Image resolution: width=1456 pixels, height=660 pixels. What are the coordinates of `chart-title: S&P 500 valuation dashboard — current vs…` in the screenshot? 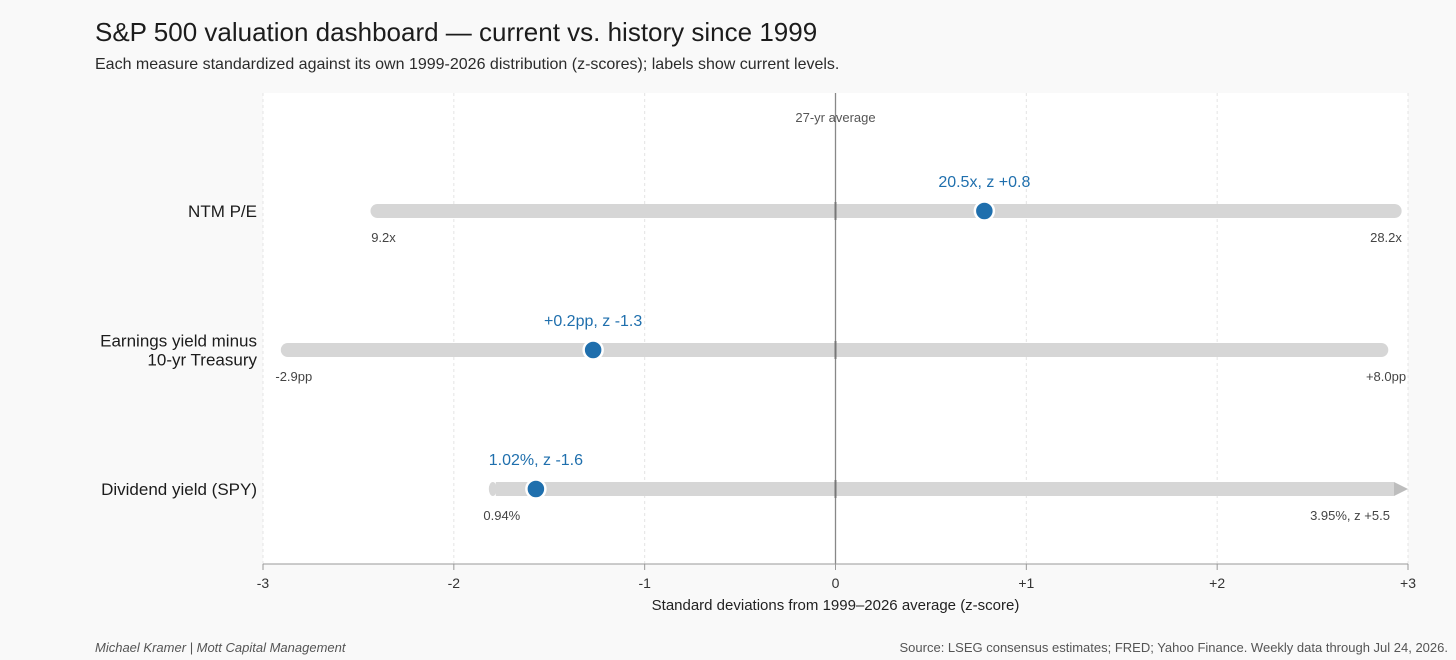 It's located at (456, 32).